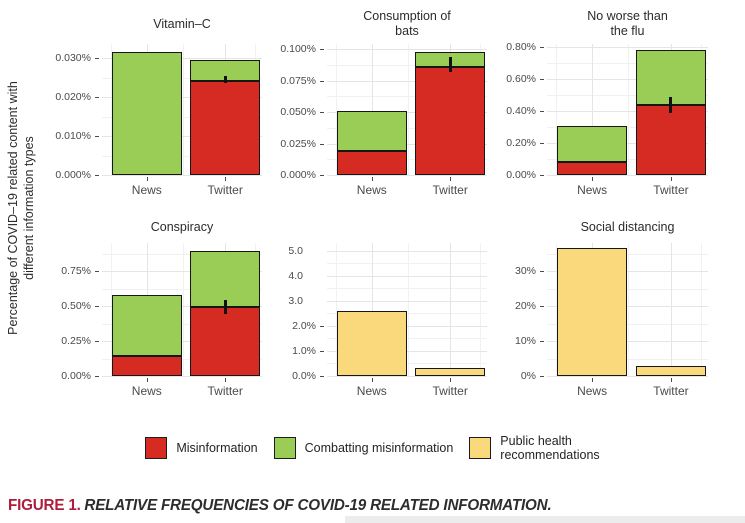 The height and width of the screenshot is (523, 745). What do you see at coordinates (156, 448) in the screenshot?
I see `misinformation-swatch-icon` at bounding box center [156, 448].